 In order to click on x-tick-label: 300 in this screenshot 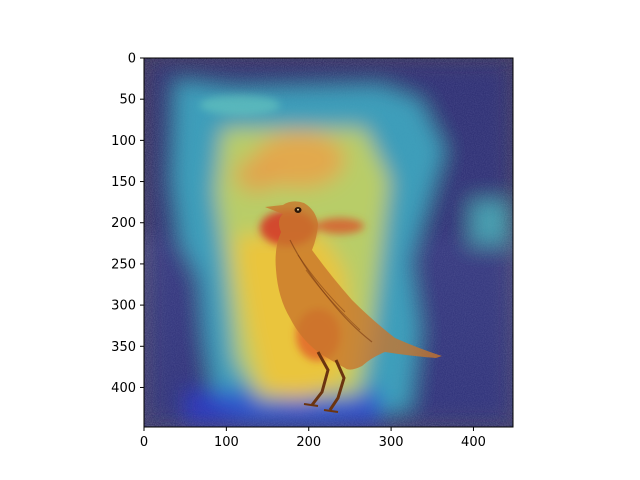, I will do `click(391, 442)`.